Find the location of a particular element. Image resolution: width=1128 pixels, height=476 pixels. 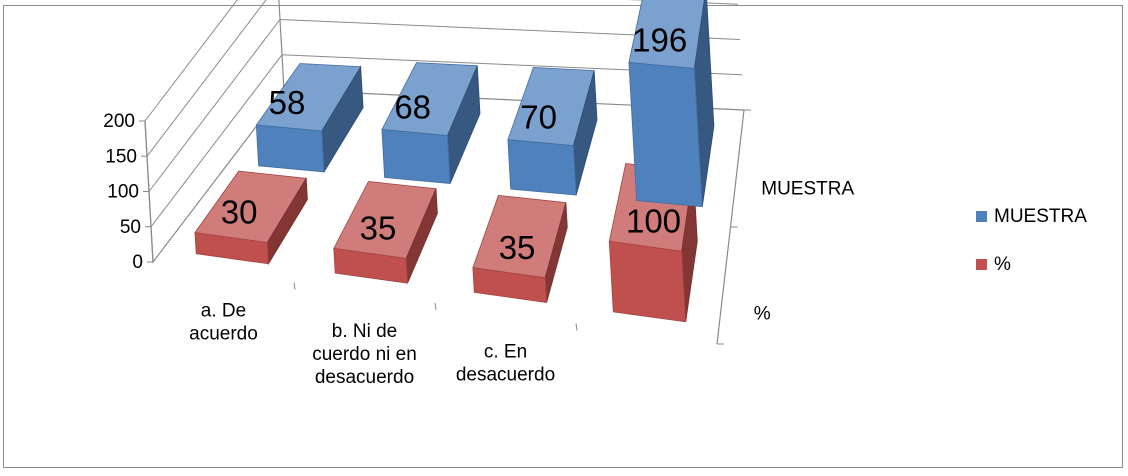

gridline is located at coordinates (191, 61).